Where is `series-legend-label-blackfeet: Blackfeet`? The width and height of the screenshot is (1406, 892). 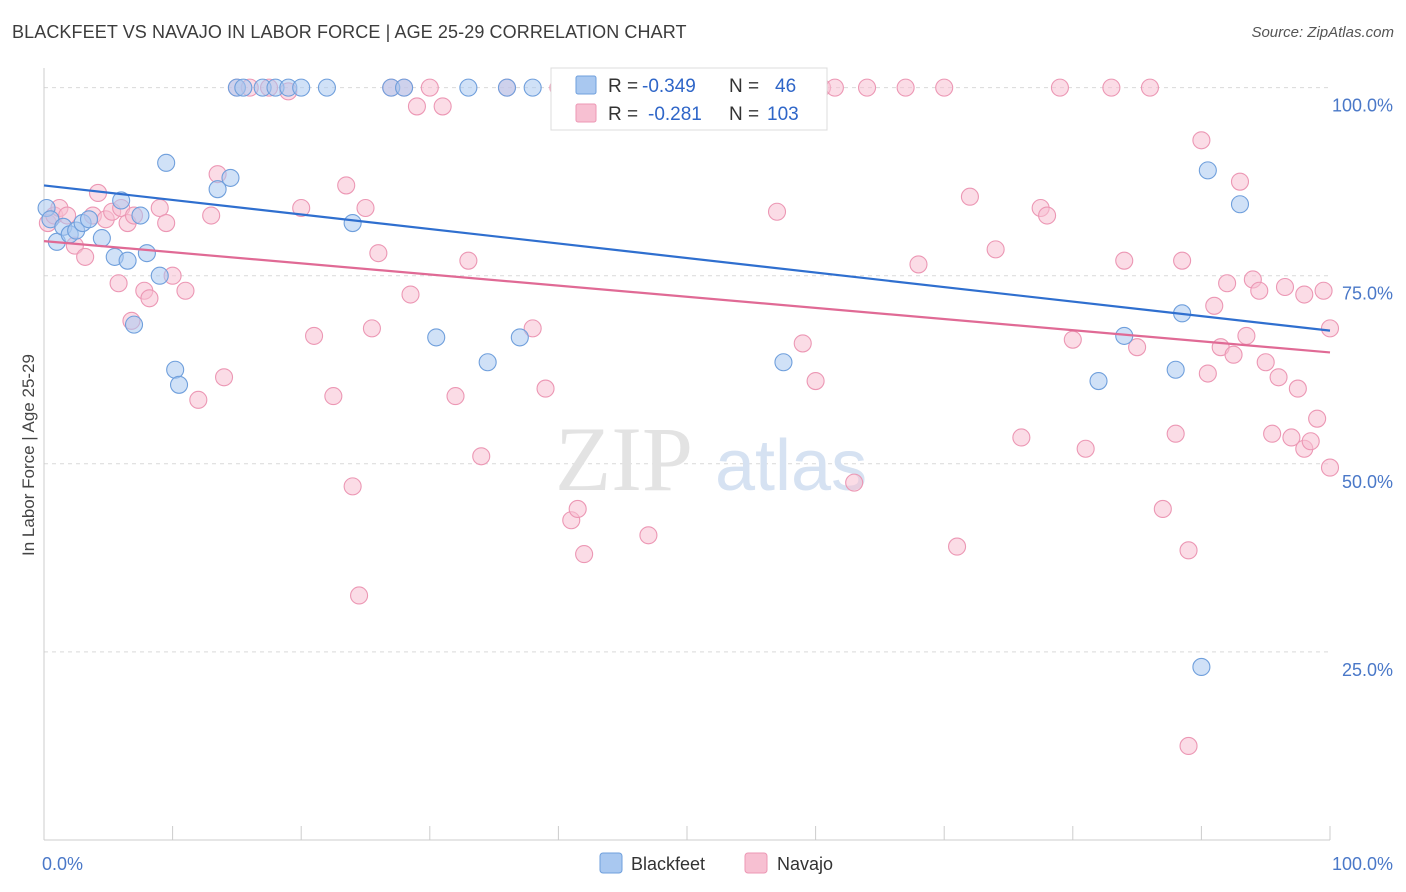 series-legend-label-blackfeet: Blackfeet is located at coordinates (668, 864).